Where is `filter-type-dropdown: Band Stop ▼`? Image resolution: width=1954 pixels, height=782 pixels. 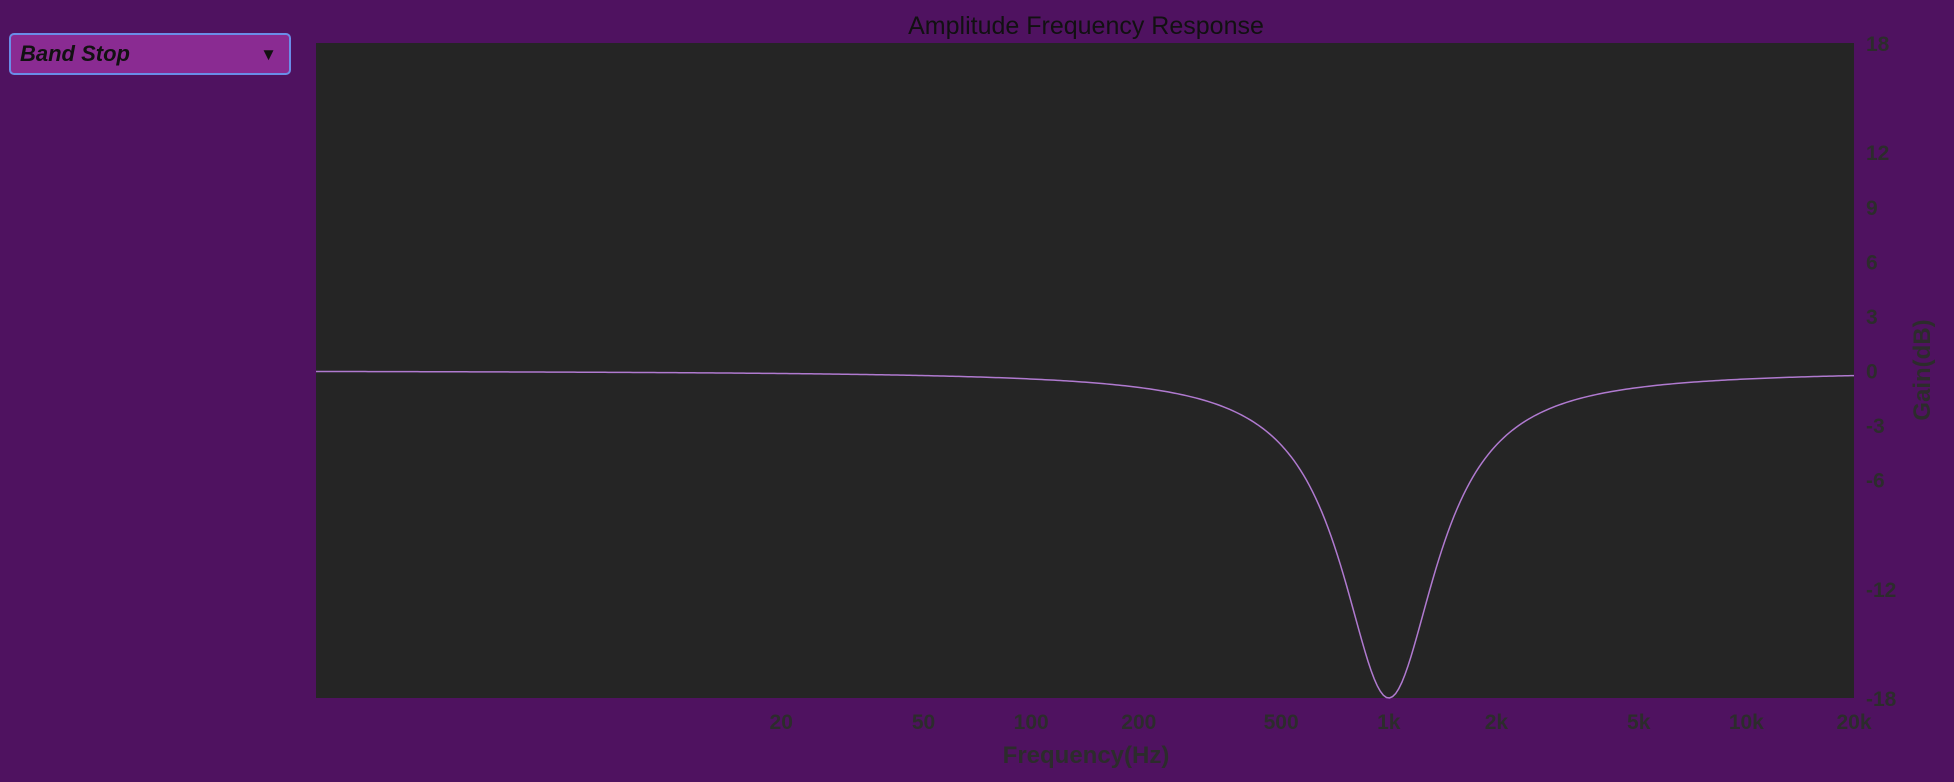
filter-type-dropdown: Band Stop ▼ is located at coordinates (150, 54).